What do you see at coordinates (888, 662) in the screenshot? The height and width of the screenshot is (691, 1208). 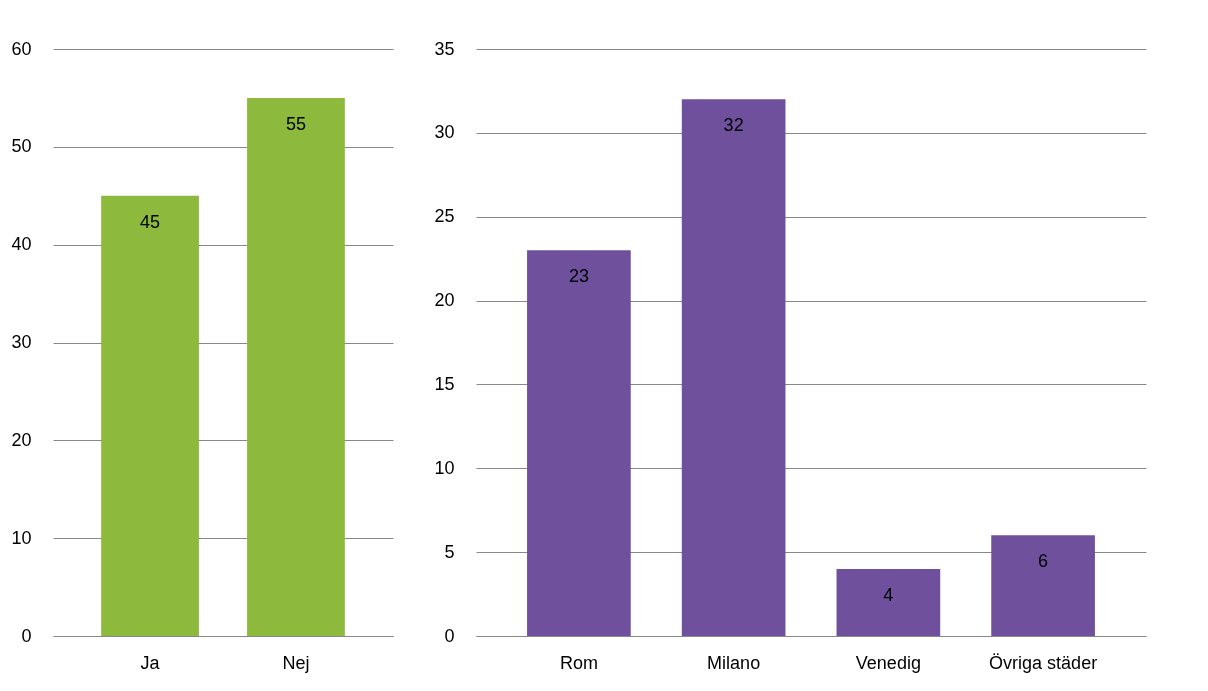 I see `x-tick-label: Venedig` at bounding box center [888, 662].